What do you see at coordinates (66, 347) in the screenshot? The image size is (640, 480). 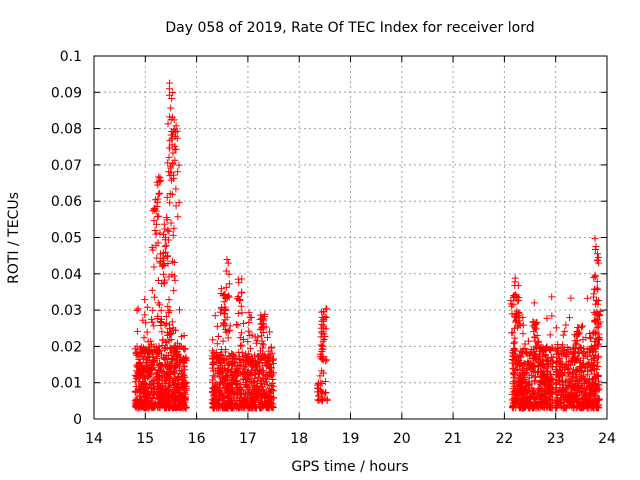 I see `y-tick-label: 0.02` at bounding box center [66, 347].